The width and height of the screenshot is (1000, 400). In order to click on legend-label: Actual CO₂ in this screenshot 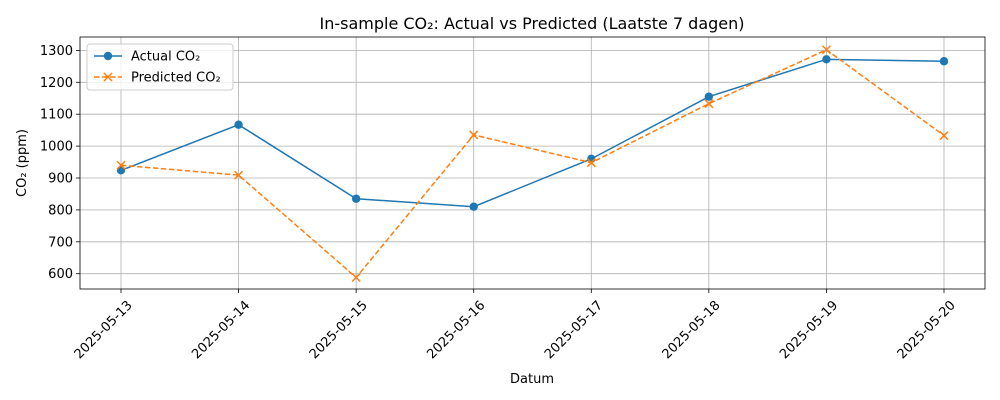, I will do `click(165, 57)`.